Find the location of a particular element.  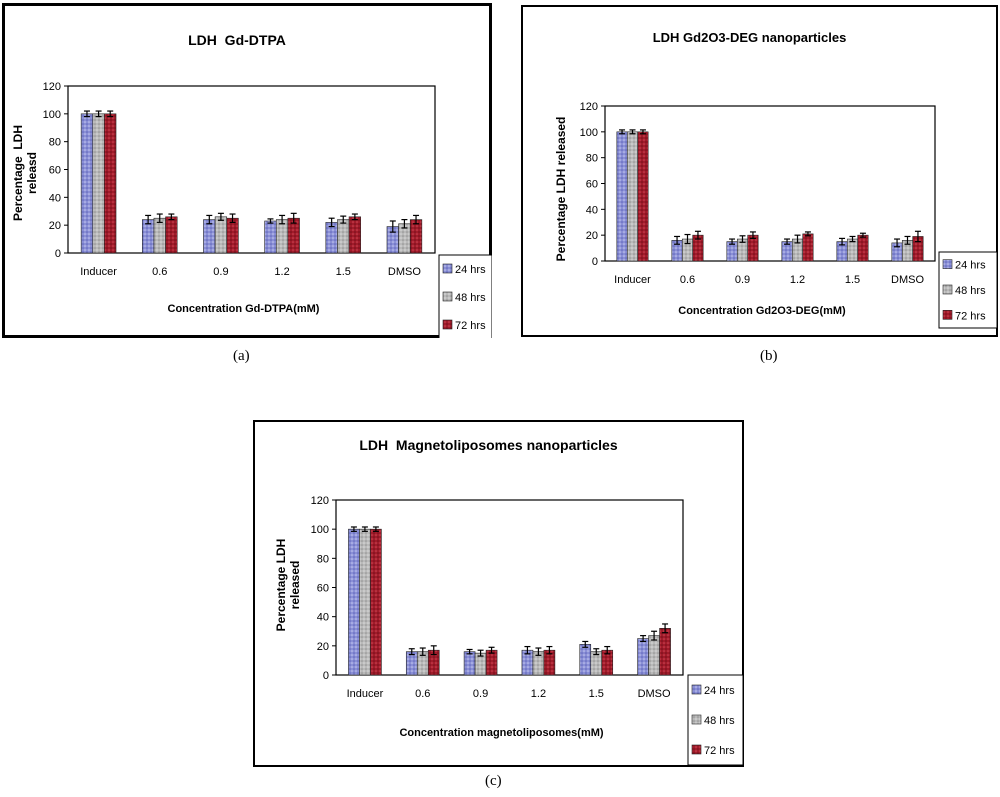

x-tick-label: Inducer is located at coordinates (98, 272).